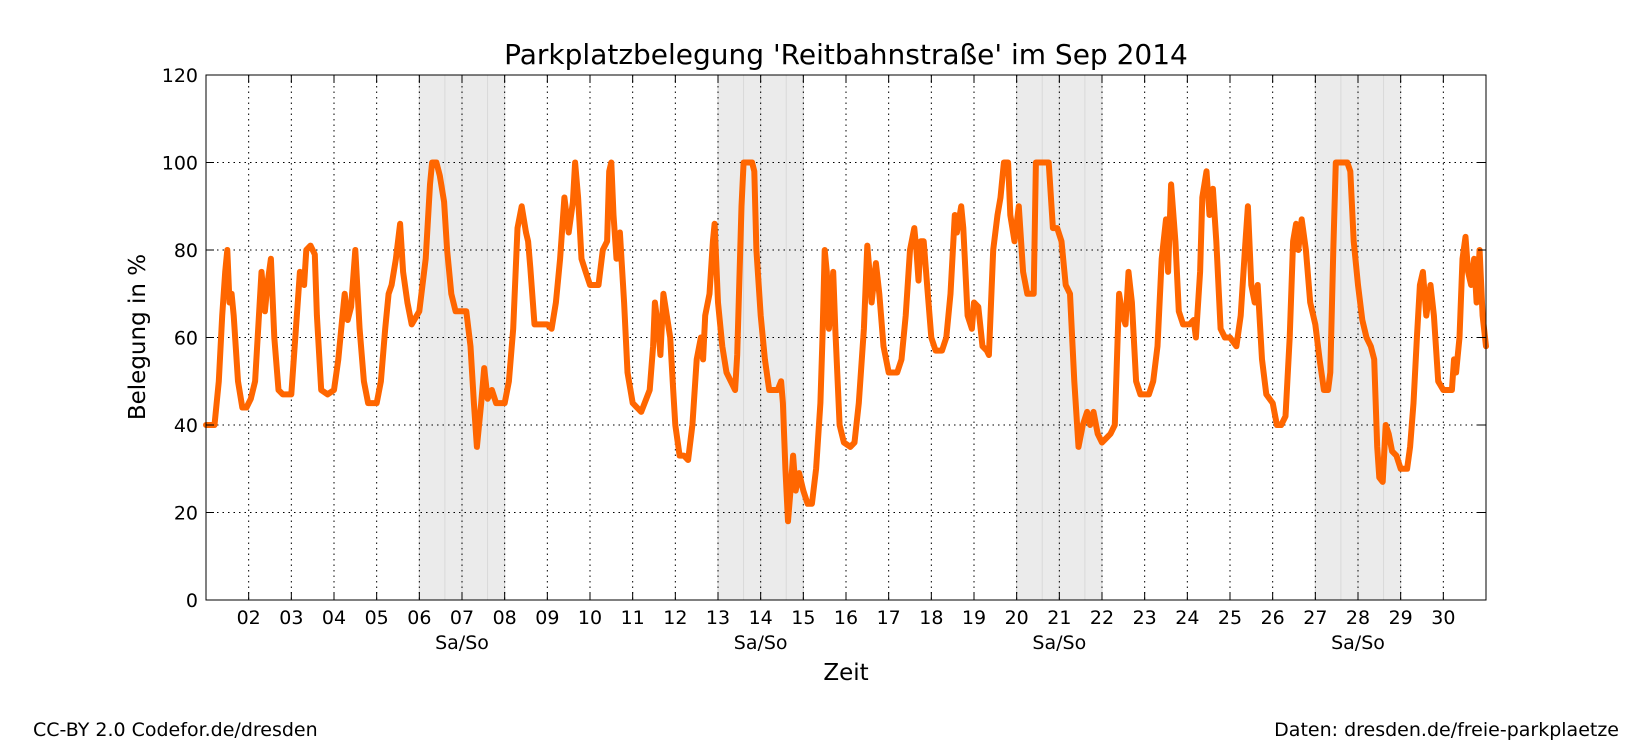  What do you see at coordinates (547, 618) in the screenshot?
I see `x-tick-label: 09` at bounding box center [547, 618].